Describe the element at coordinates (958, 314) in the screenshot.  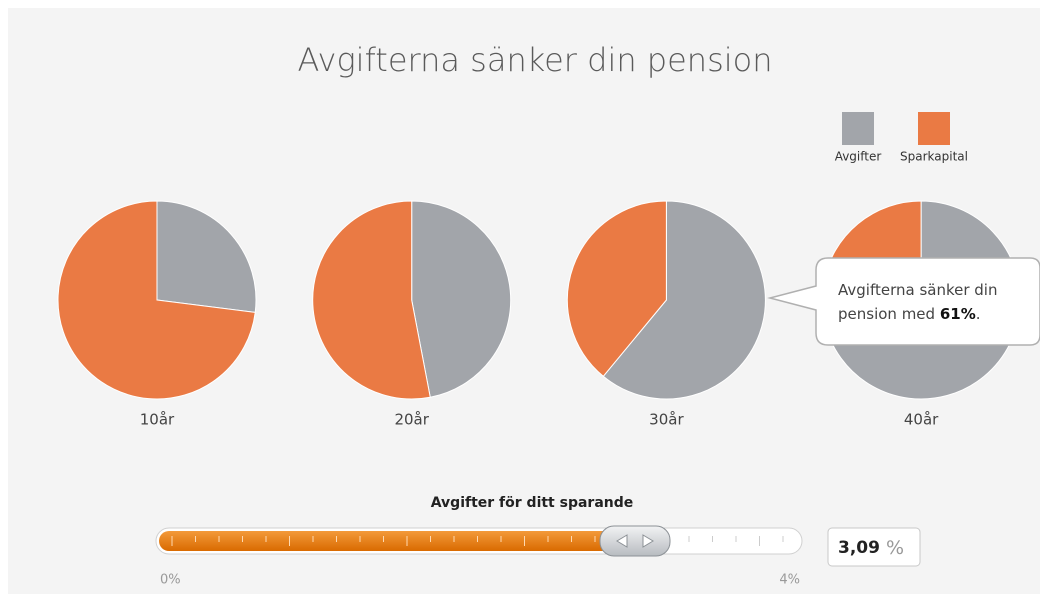
I see `tooltip-highlight: 61%` at that location.